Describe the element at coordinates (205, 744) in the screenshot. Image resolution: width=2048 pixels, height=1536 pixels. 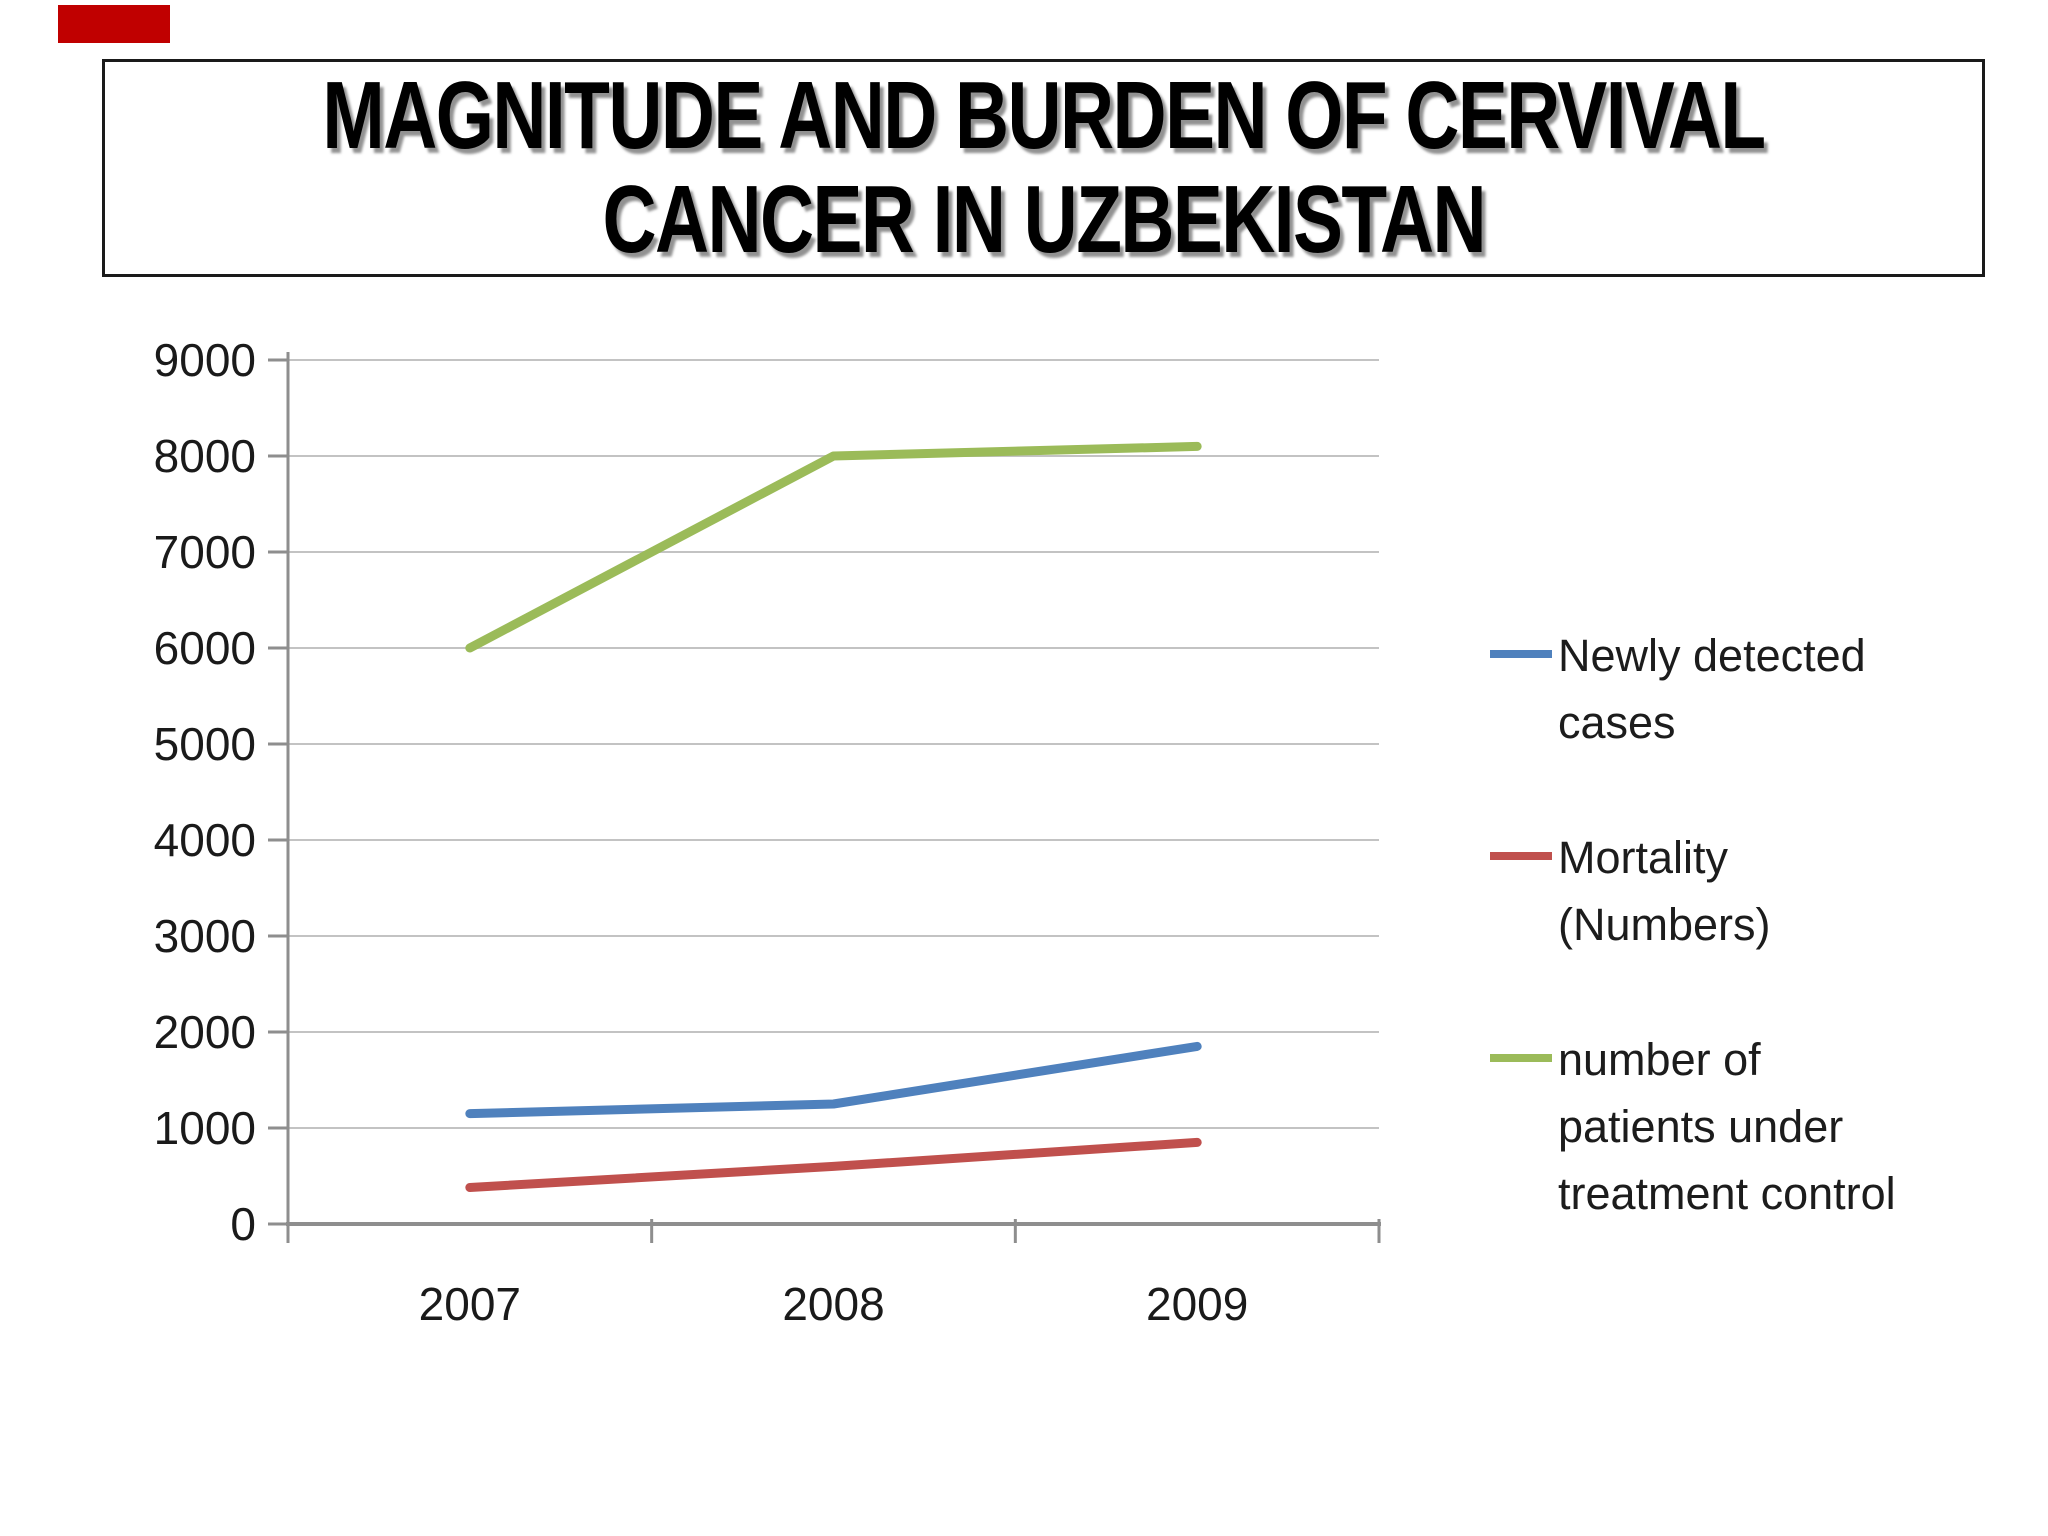
I see `y-tick-label-5000: 5000` at that location.